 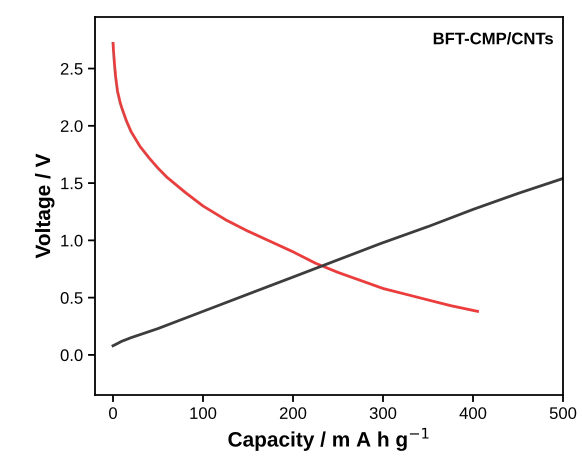 I want to click on y-tick-label: 1.5, so click(x=71, y=184).